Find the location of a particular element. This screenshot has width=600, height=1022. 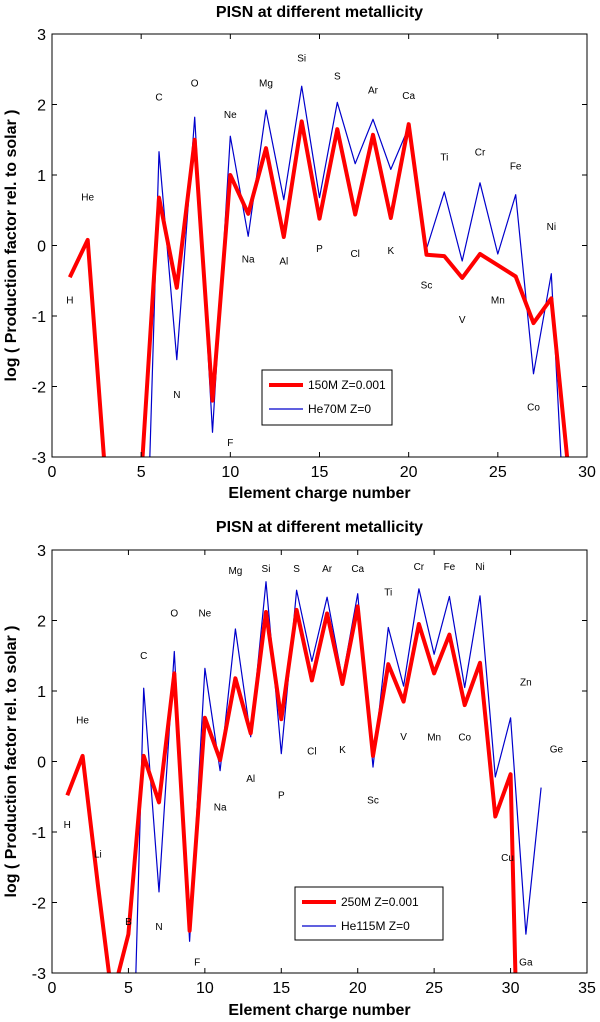

element-label-Cu: Cu is located at coordinates (507, 858).